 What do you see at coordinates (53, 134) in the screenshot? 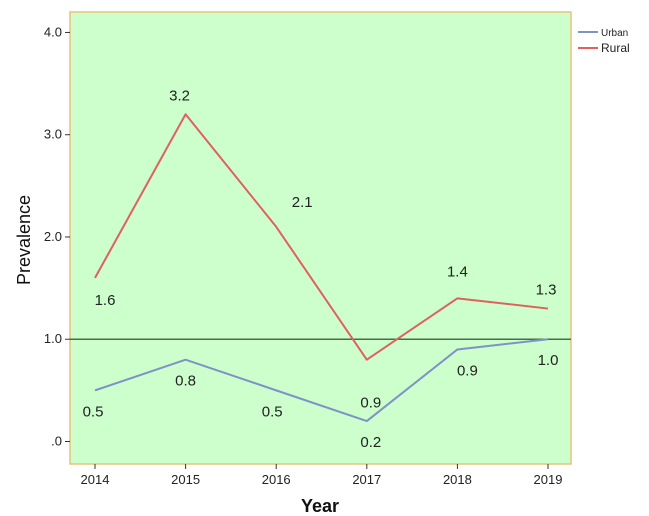
I see `y-tick-label: 3.0` at bounding box center [53, 134].